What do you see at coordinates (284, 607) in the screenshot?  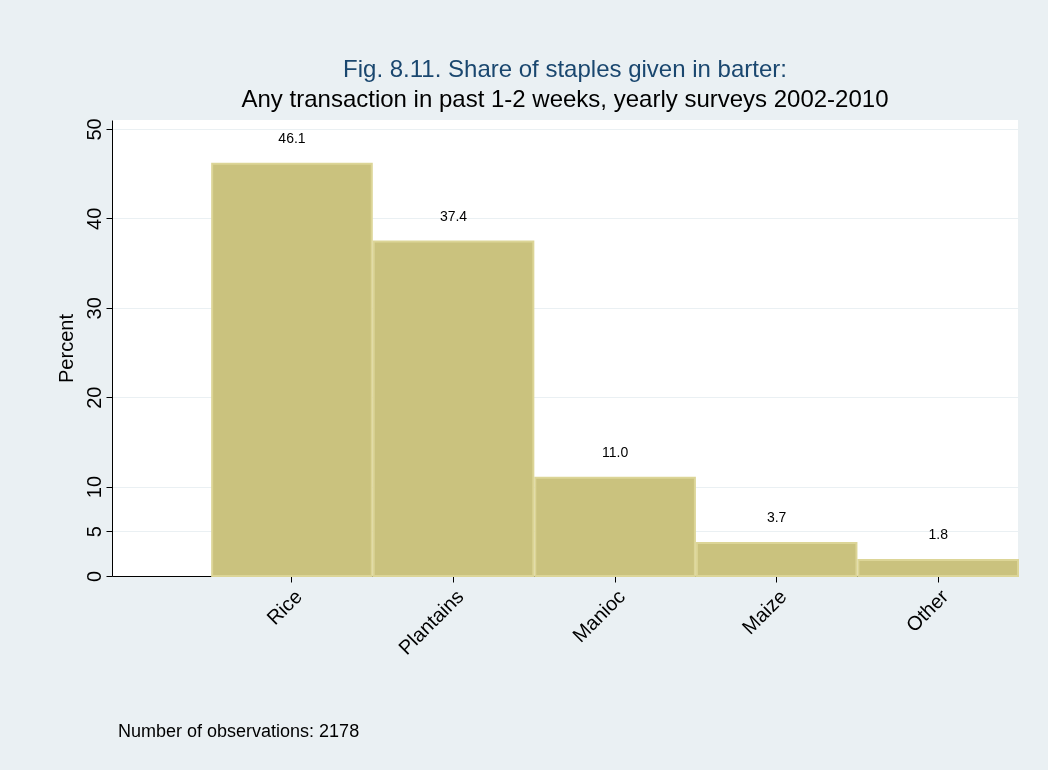 I see `x-tick-label: Rice` at bounding box center [284, 607].